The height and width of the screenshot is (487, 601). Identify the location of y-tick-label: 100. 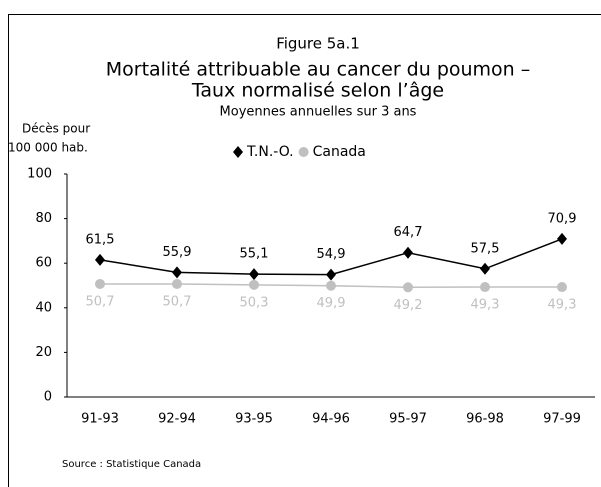
(39, 174).